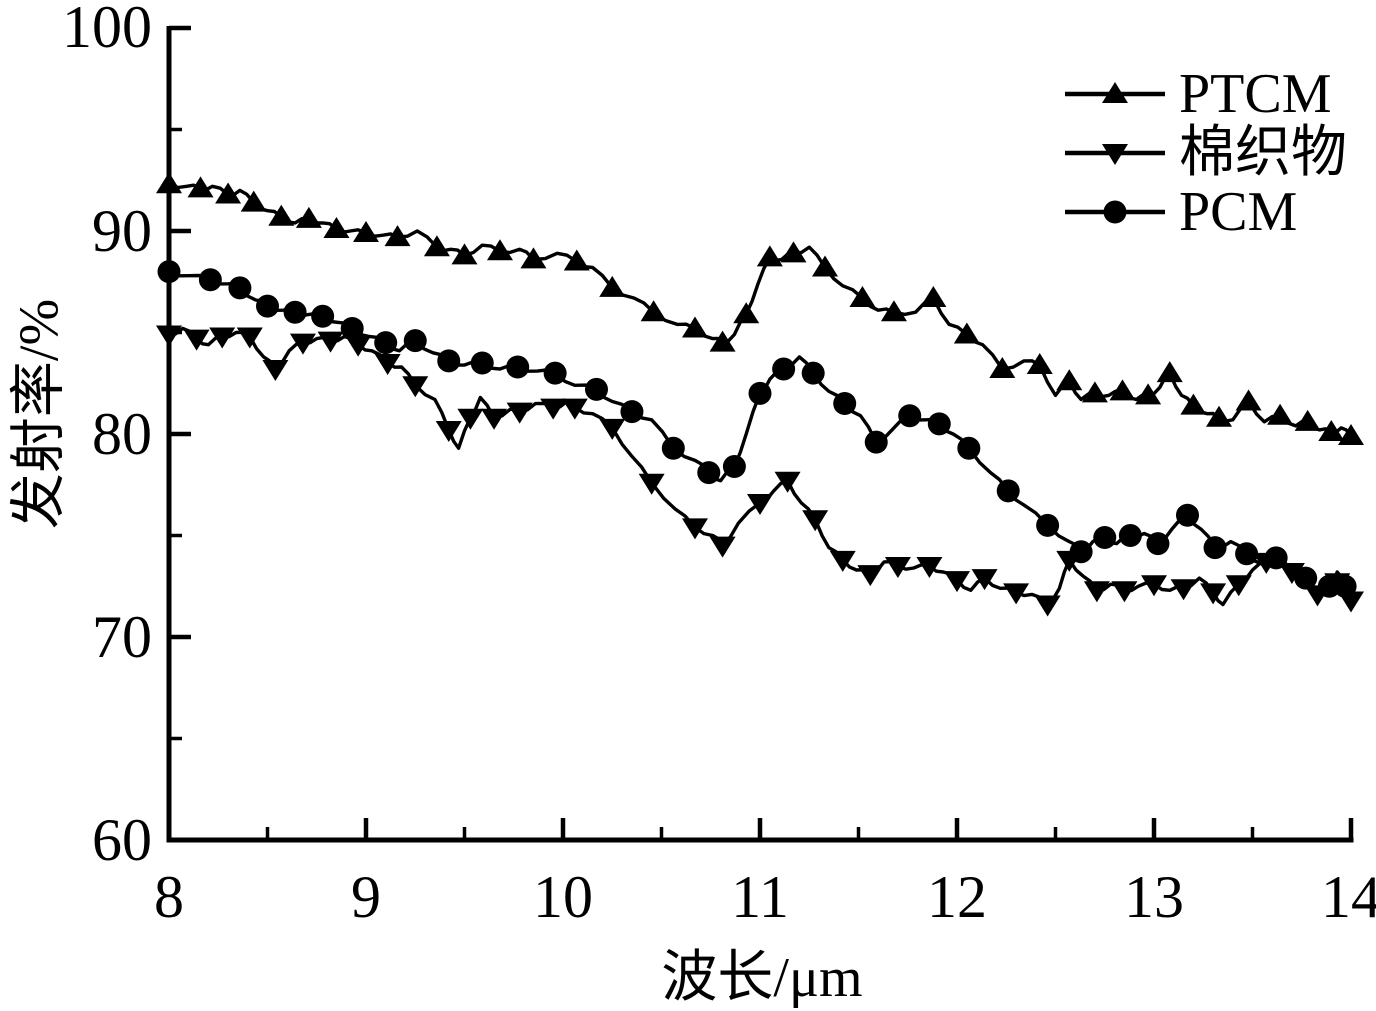 Image resolution: width=1376 pixels, height=1011 pixels. What do you see at coordinates (107, 30) in the screenshot?
I see `y-tick-label-100: 100` at bounding box center [107, 30].